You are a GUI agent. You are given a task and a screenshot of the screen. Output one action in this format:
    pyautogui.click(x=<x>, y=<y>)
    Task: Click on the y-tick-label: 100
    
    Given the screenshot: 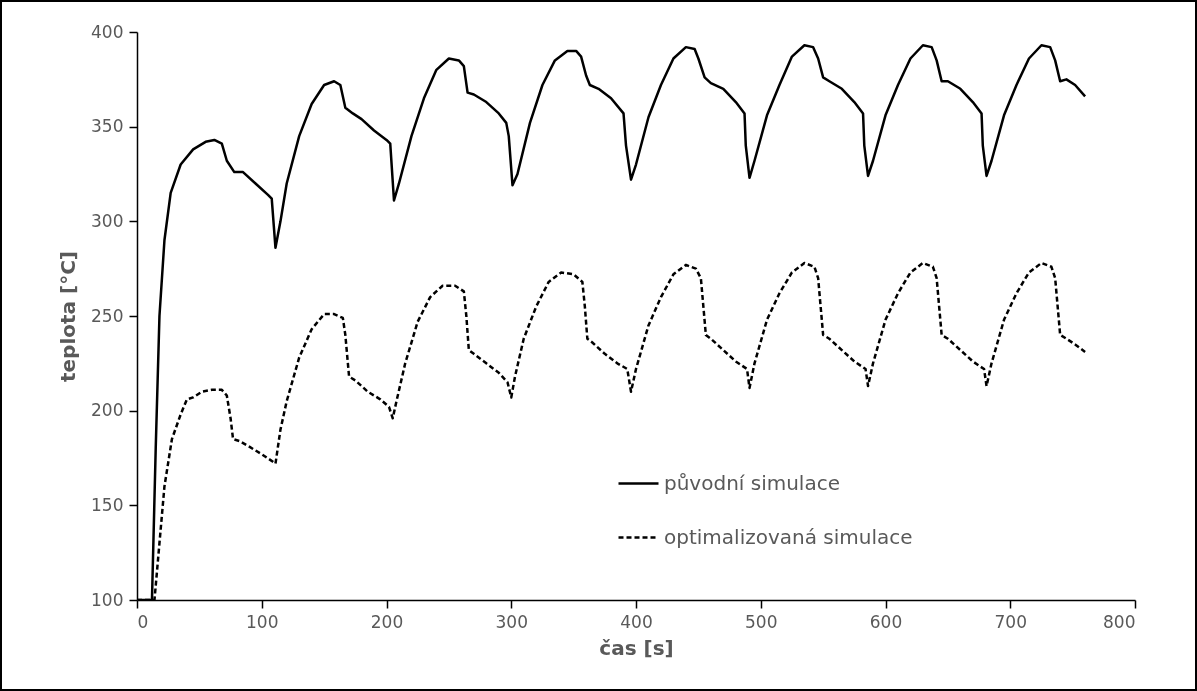 What is the action you would take?
    pyautogui.click(x=107, y=599)
    